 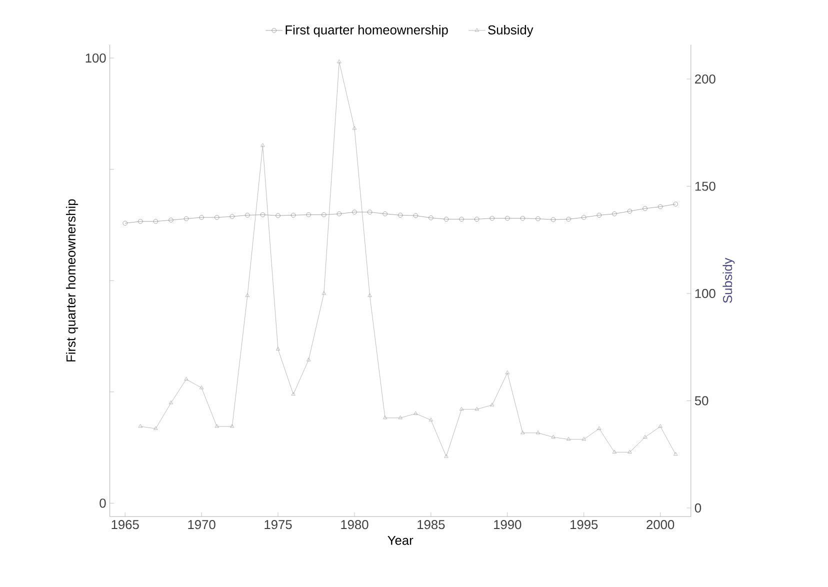 What do you see at coordinates (278, 525) in the screenshot?
I see `x-tick-label: 1975` at bounding box center [278, 525].